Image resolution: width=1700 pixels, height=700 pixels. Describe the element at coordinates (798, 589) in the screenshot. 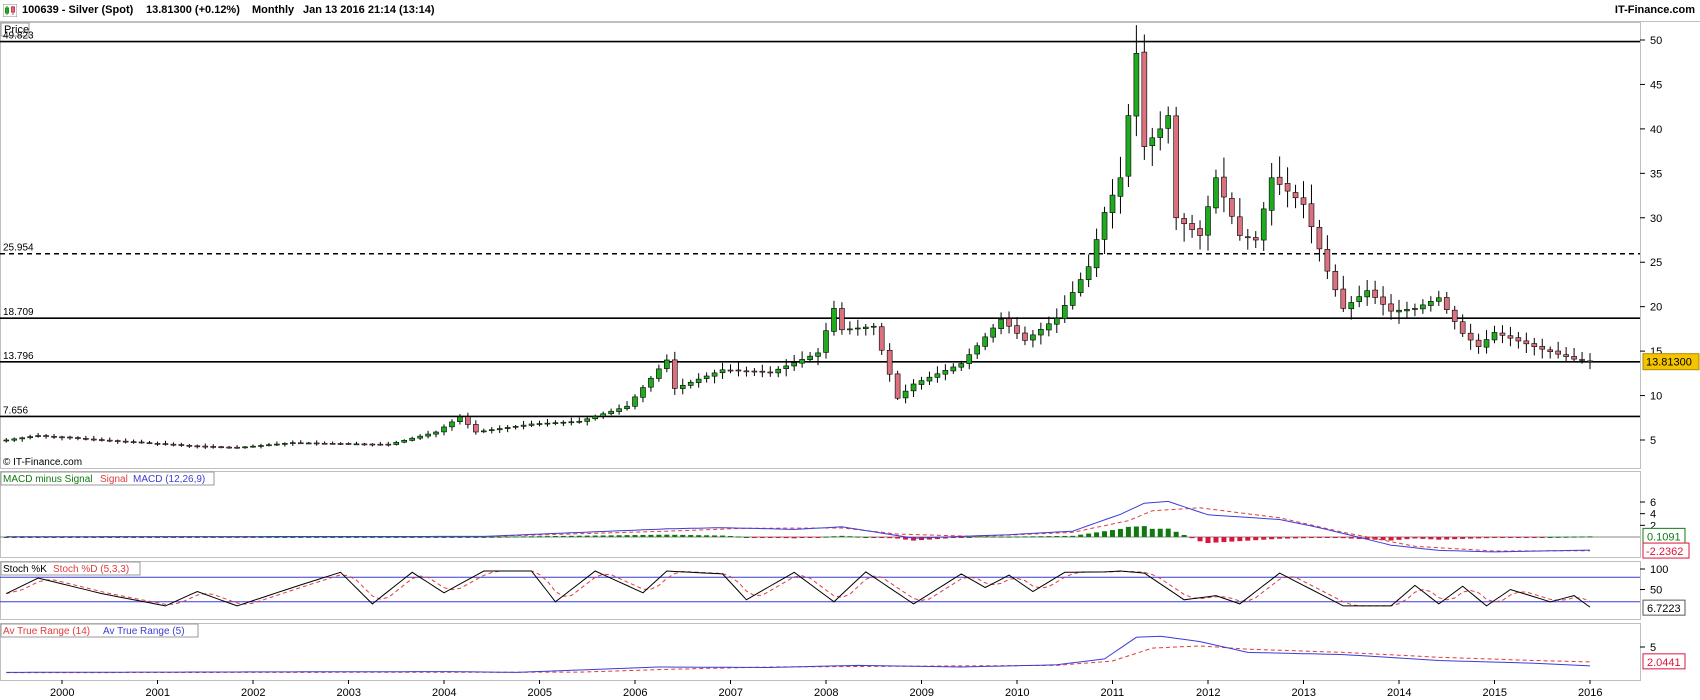

I see `stoch-k-line` at that location.